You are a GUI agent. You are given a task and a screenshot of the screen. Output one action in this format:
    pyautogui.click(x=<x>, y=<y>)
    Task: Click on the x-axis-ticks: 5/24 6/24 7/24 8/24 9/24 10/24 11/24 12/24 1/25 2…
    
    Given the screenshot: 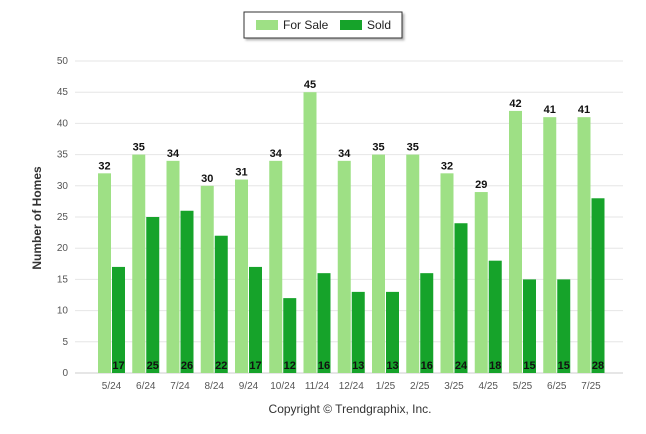 What is the action you would take?
    pyautogui.click(x=351, y=386)
    